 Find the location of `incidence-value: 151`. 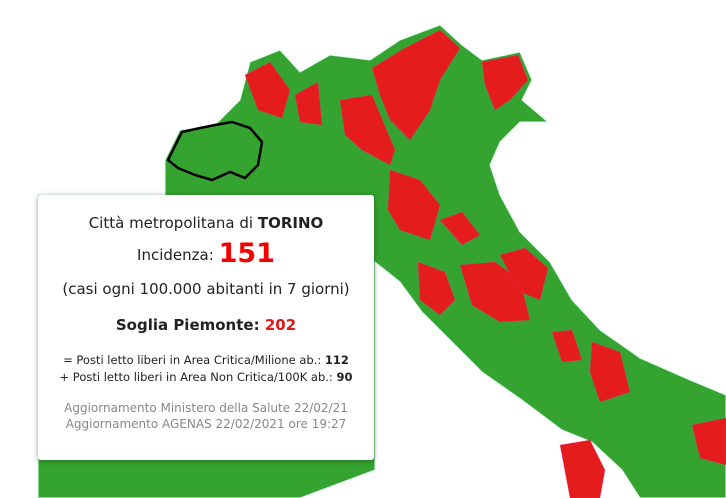

incidence-value: 151 is located at coordinates (246, 253).